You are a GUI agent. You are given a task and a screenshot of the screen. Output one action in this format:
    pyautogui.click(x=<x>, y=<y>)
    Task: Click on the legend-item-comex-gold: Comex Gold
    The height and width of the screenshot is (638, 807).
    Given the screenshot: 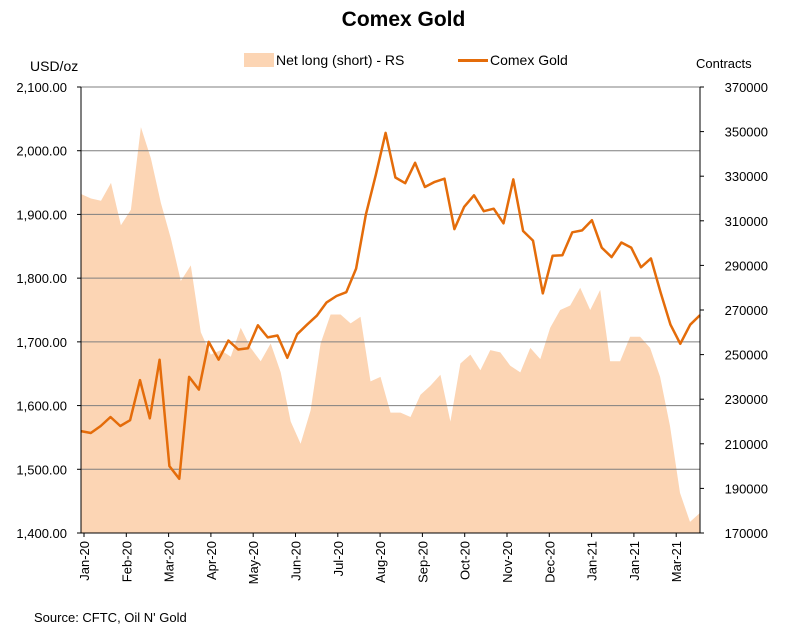 What is the action you would take?
    pyautogui.click(x=513, y=60)
    